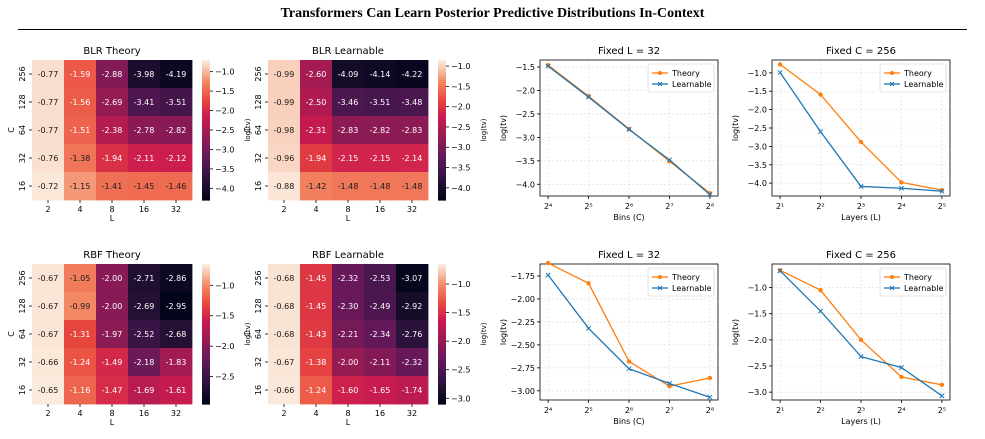 This screenshot has width=985, height=439. What do you see at coordinates (412, 209) in the screenshot?
I see `x-tick-label: 32` at bounding box center [412, 209].